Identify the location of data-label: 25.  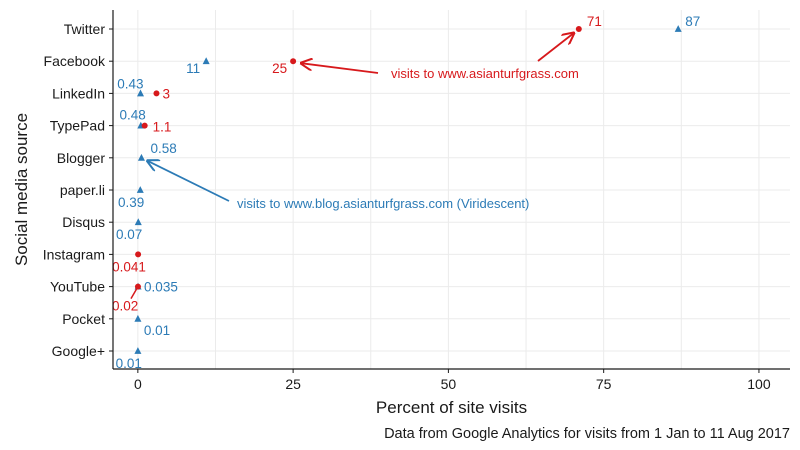
(279, 68).